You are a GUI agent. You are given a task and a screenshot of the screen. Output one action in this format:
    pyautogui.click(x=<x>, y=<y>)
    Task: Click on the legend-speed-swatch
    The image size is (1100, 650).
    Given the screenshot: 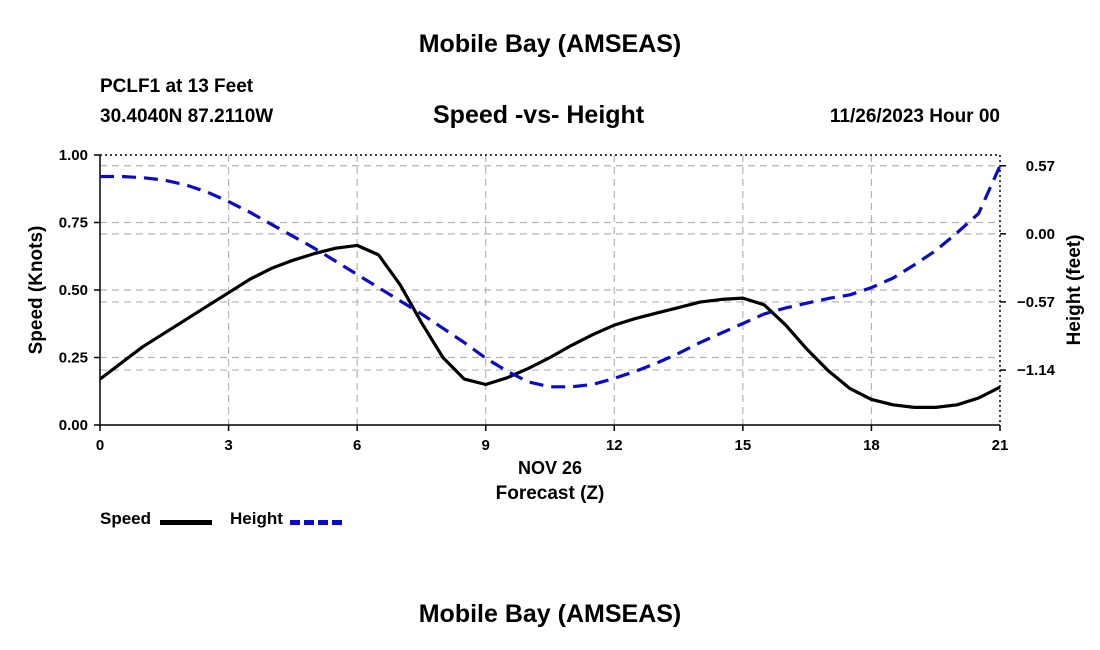 What is the action you would take?
    pyautogui.click(x=186, y=522)
    